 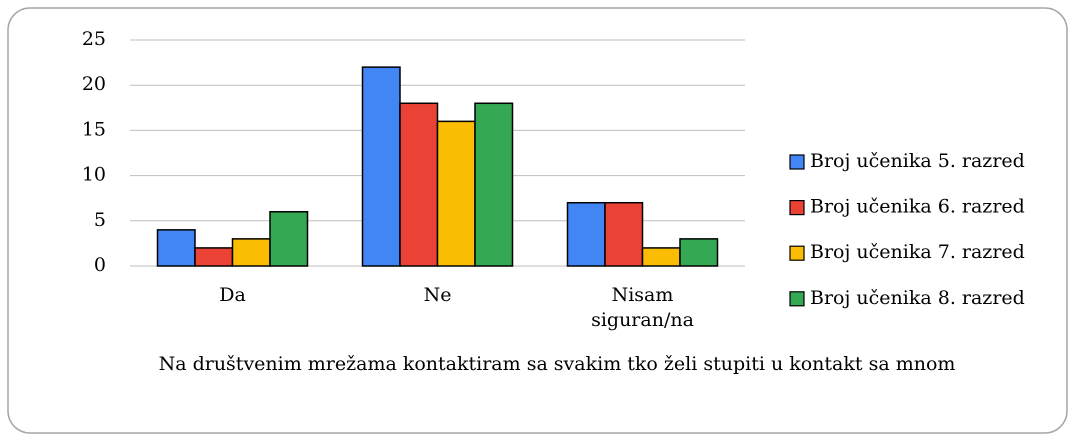 What do you see at coordinates (917, 298) in the screenshot?
I see `legend-label: Broj učenika 8. razred` at bounding box center [917, 298].